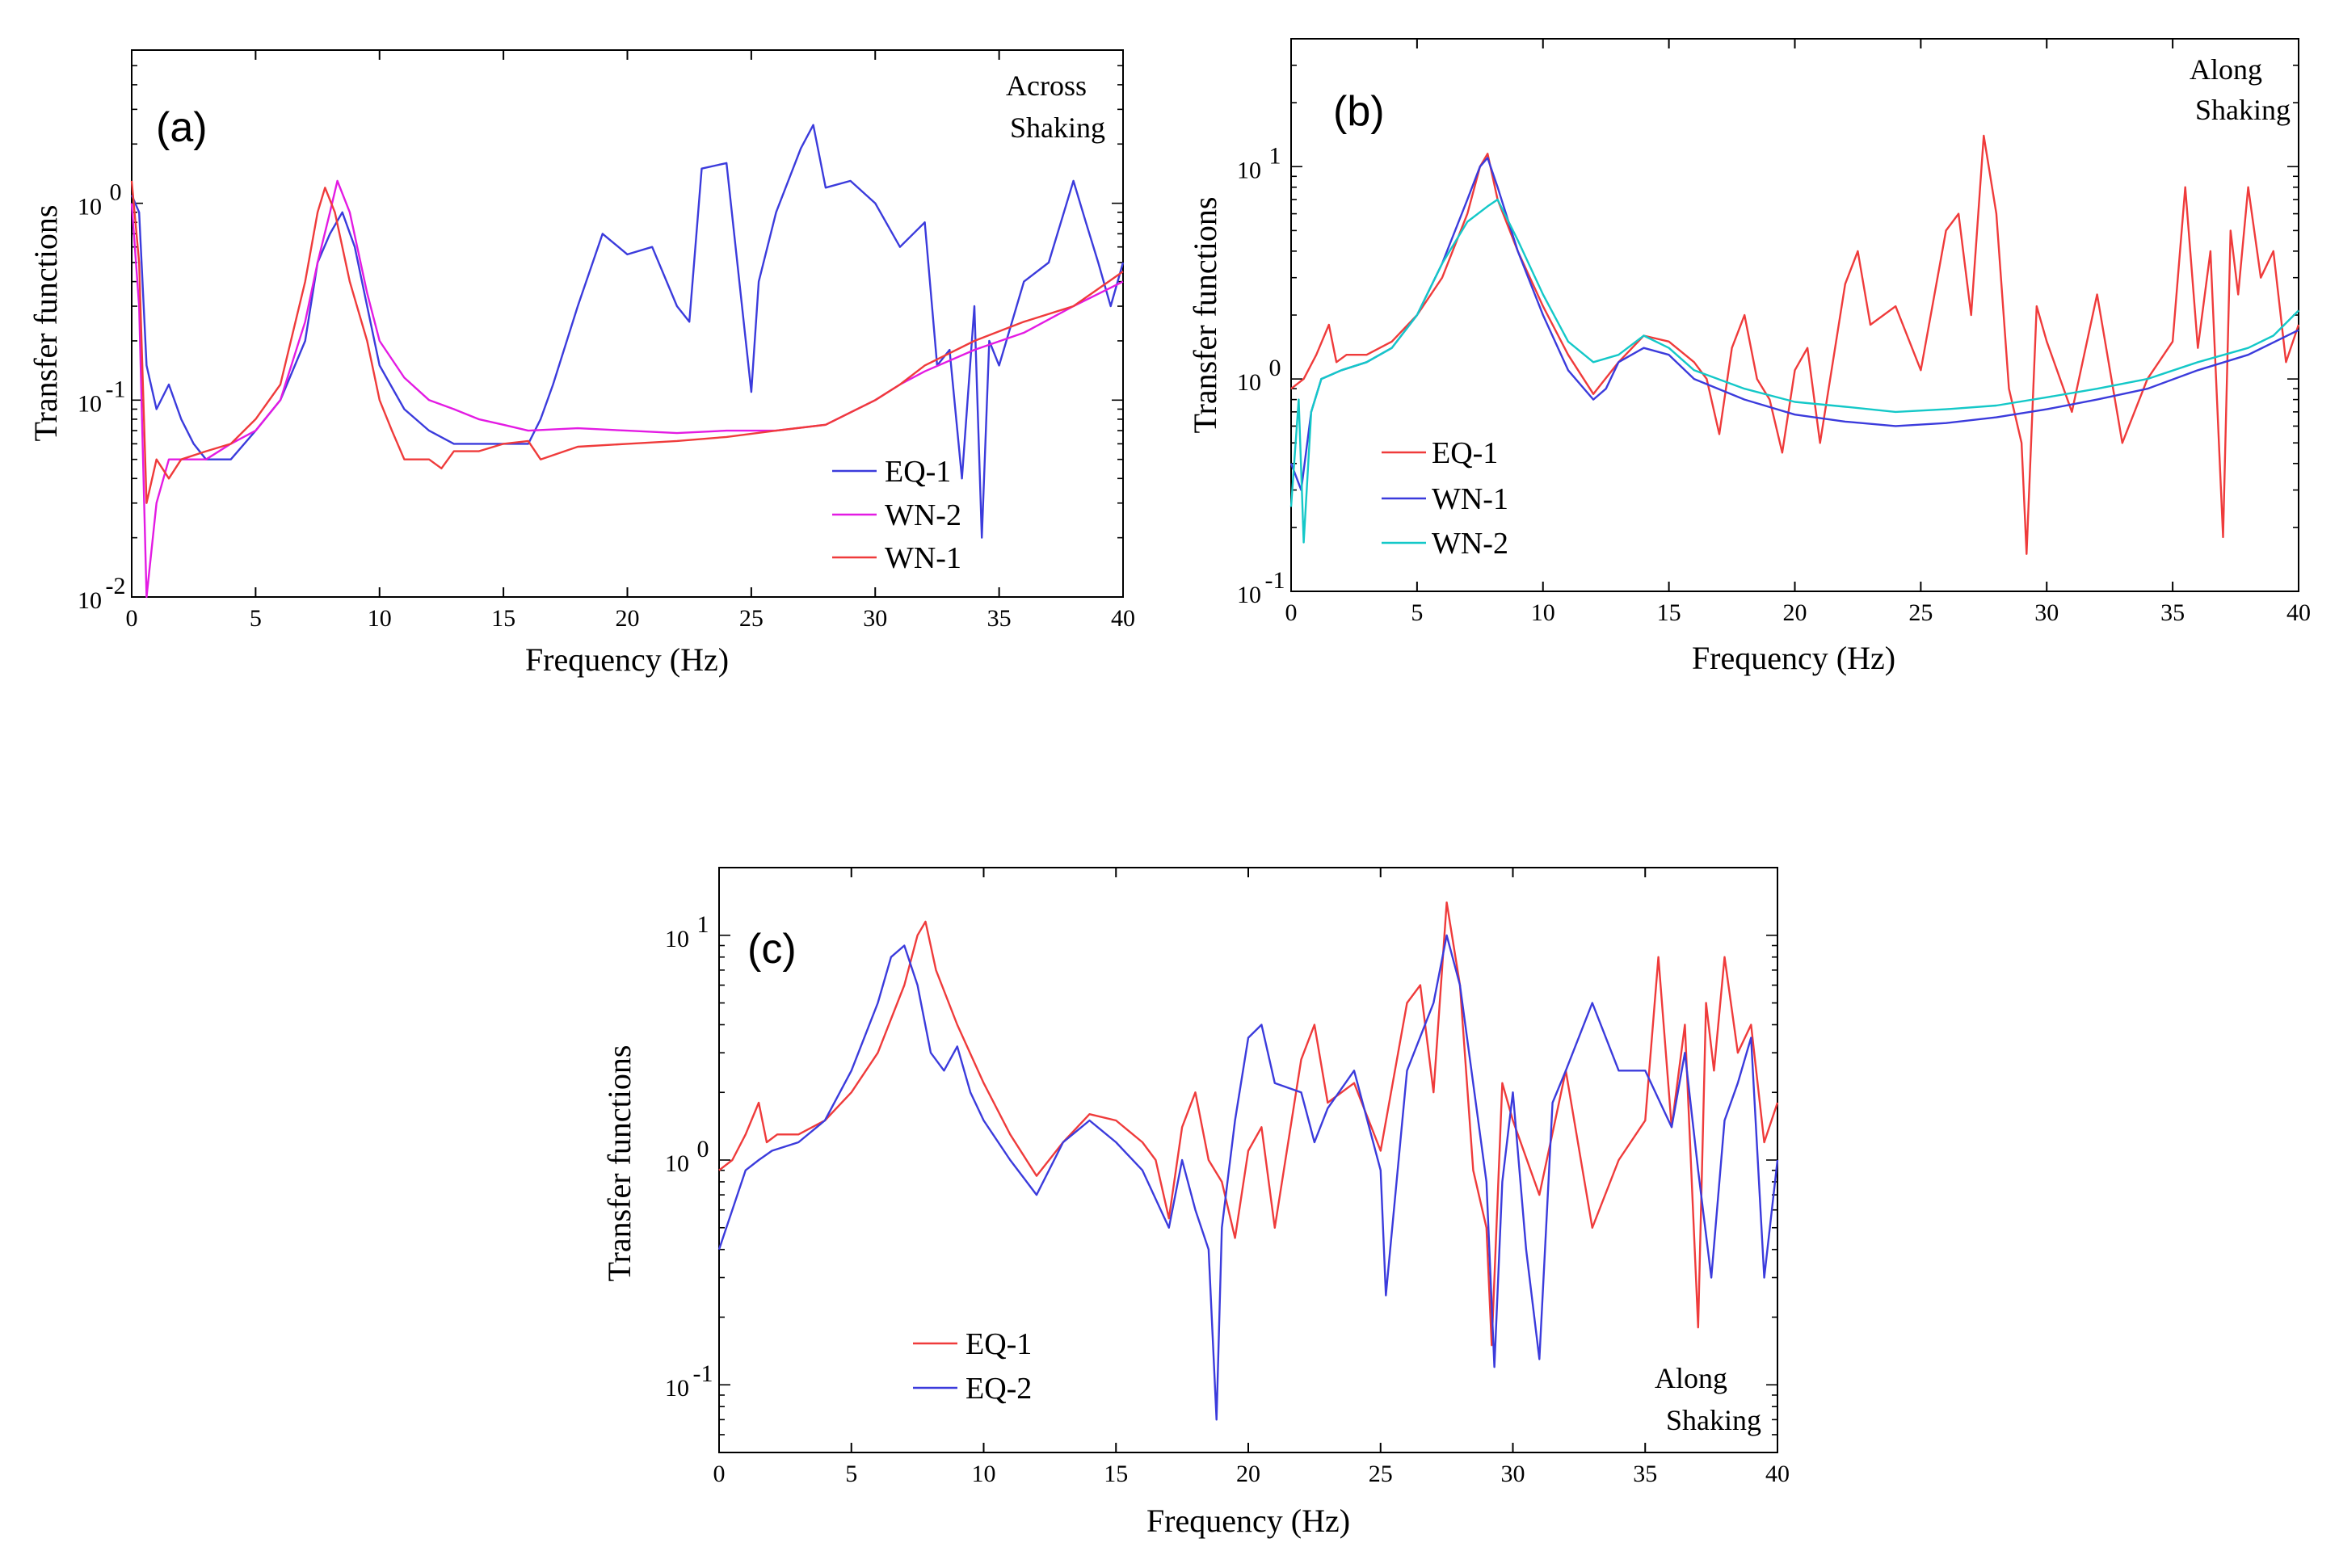 This screenshot has height=1568, width=2339. I want to click on legend-label-eq2-c: EQ-2, so click(998, 1389).